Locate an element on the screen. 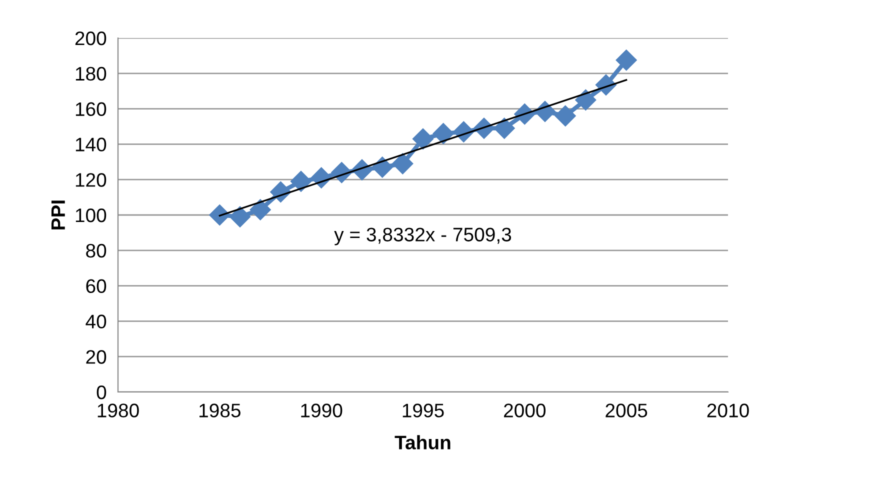  y-tick-label: 180 is located at coordinates (91, 73).